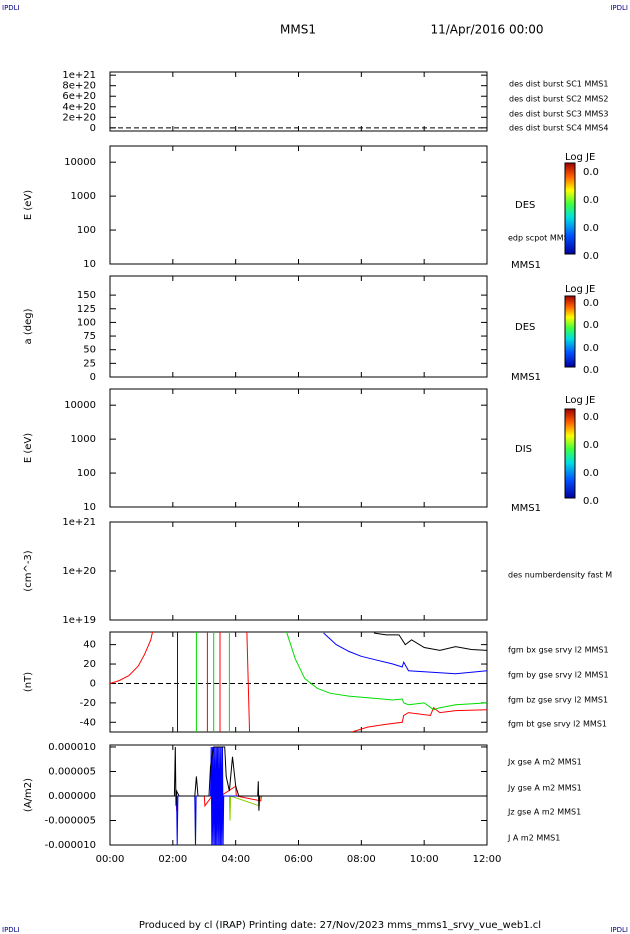 The image size is (630, 934). What do you see at coordinates (558, 114) in the screenshot?
I see `panel-label: des dist burst SC3 MMS3` at bounding box center [558, 114].